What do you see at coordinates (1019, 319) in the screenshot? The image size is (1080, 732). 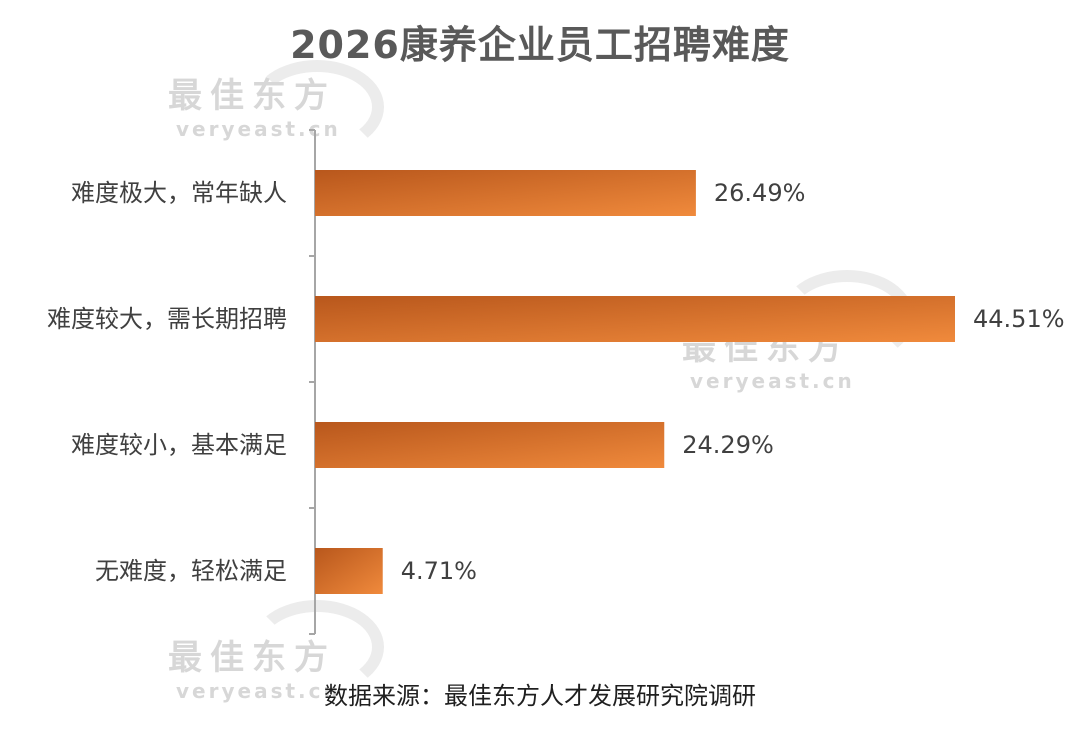 I see `value-label: 44.51%` at bounding box center [1019, 319].